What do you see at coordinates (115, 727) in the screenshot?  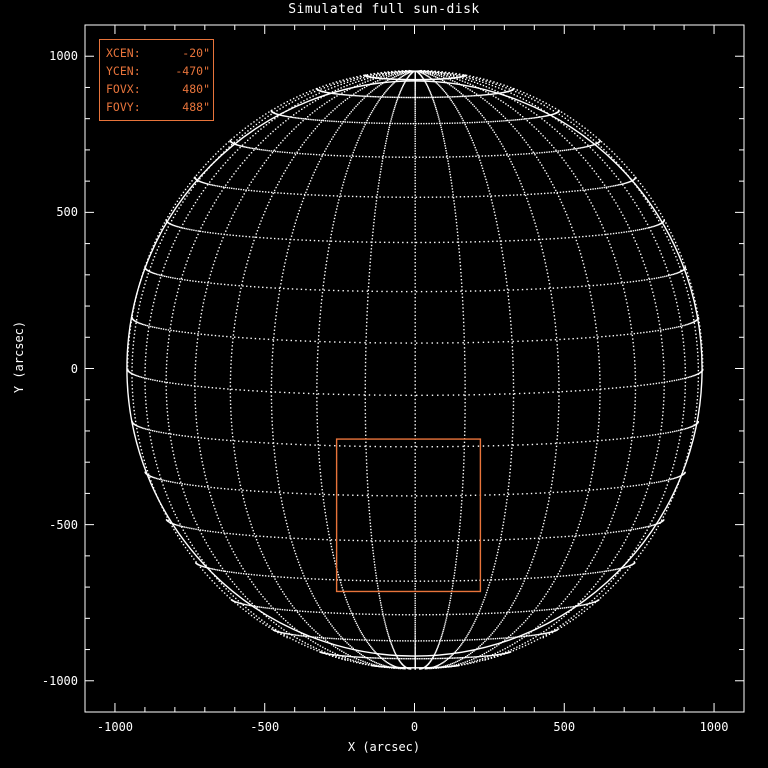 I see `x-tick-label: -1000` at bounding box center [115, 727].